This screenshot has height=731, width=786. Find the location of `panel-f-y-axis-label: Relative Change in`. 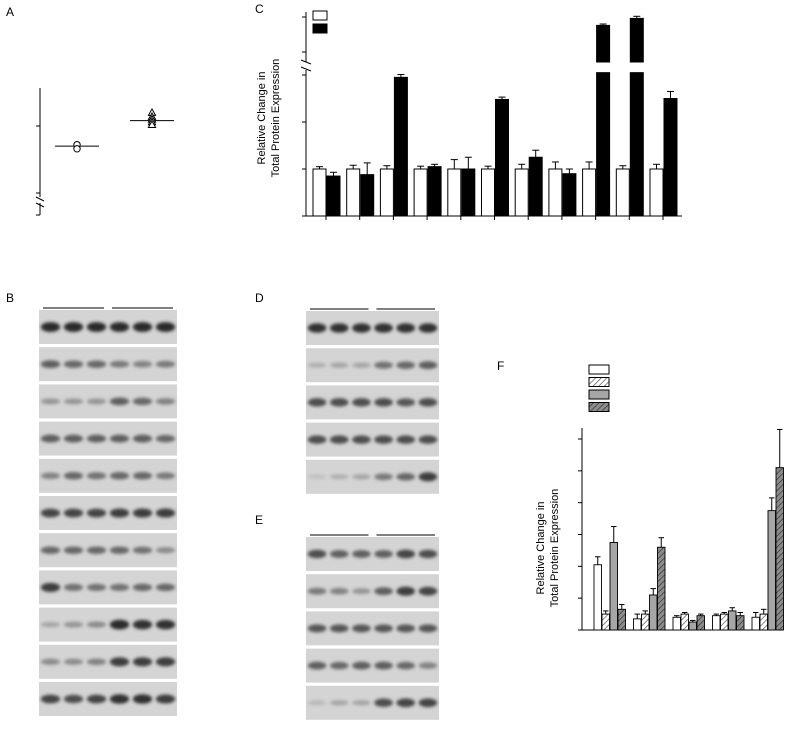

panel-f-y-axis-label: Relative Change in is located at coordinates (541, 548).